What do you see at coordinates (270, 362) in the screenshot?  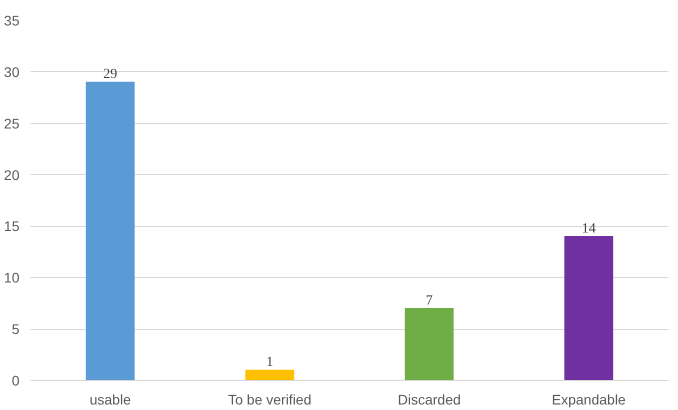 I see `data-label: 1` at bounding box center [270, 362].